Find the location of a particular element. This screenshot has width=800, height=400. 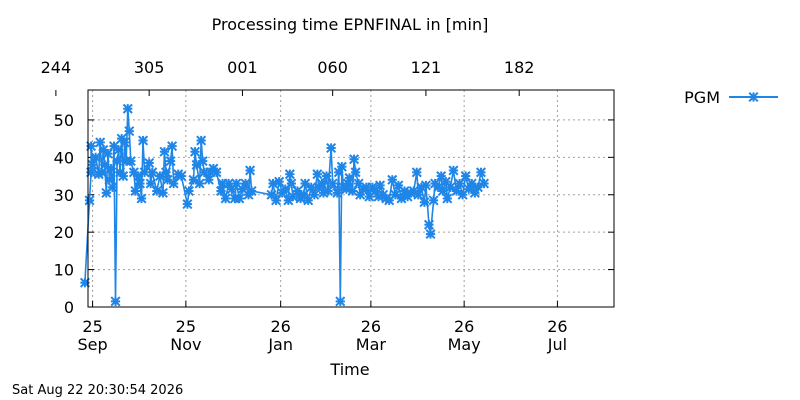

chart-title: Processing time EPNFINAL in [min] is located at coordinates (350, 24).